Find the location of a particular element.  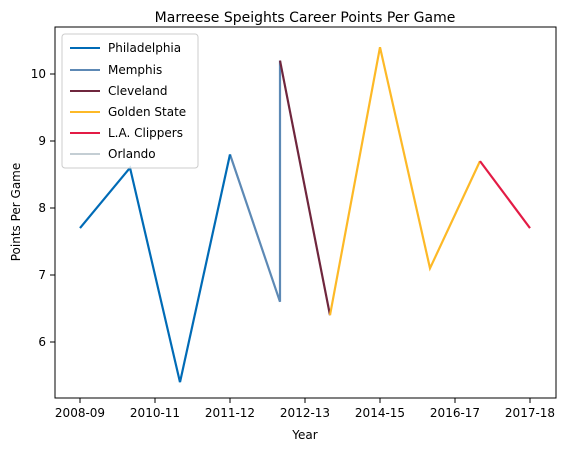

series-line-memphis is located at coordinates (255, 181).